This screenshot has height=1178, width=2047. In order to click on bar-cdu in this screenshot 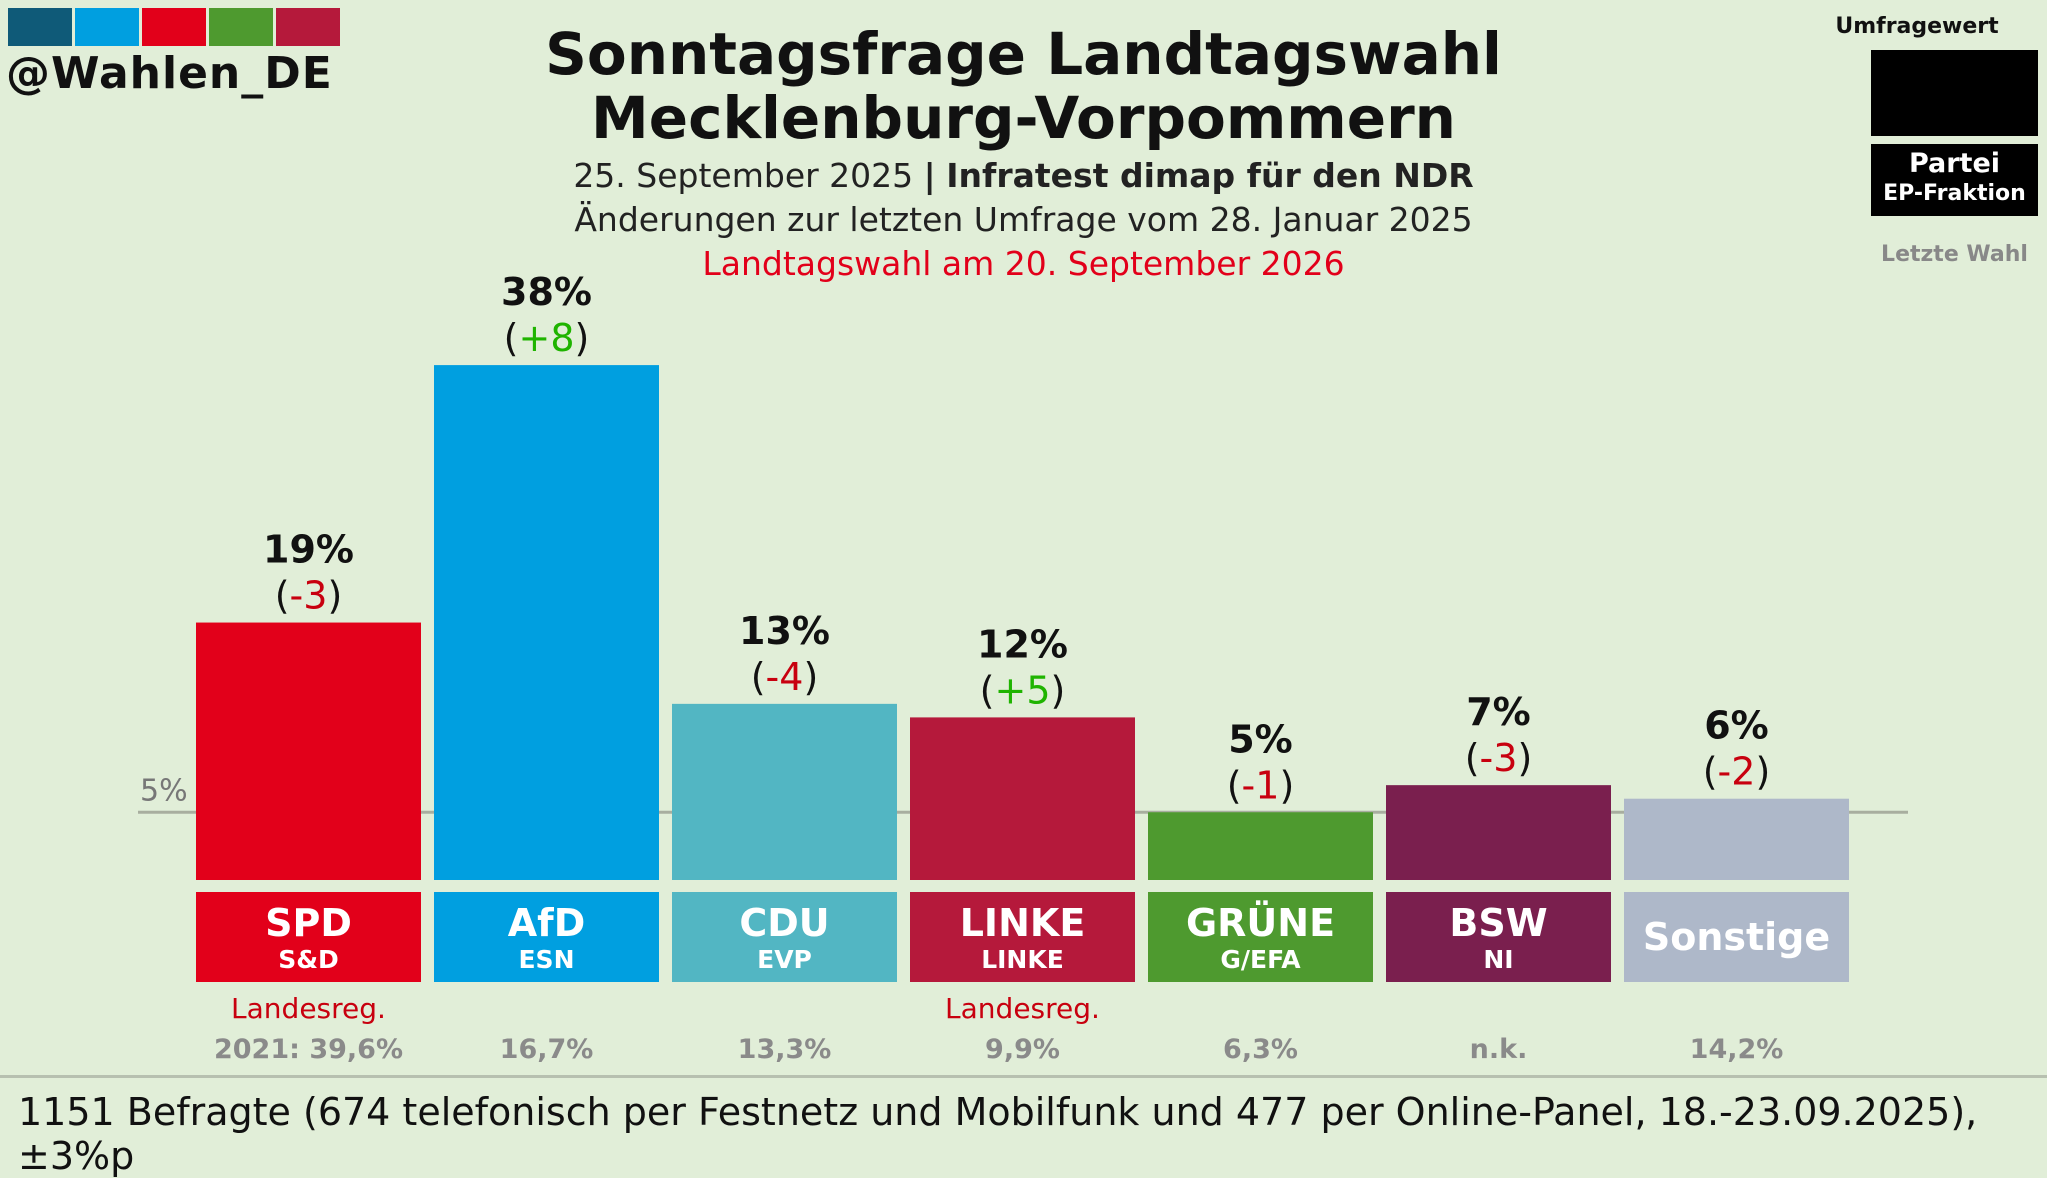, I will do `click(784, 791)`.